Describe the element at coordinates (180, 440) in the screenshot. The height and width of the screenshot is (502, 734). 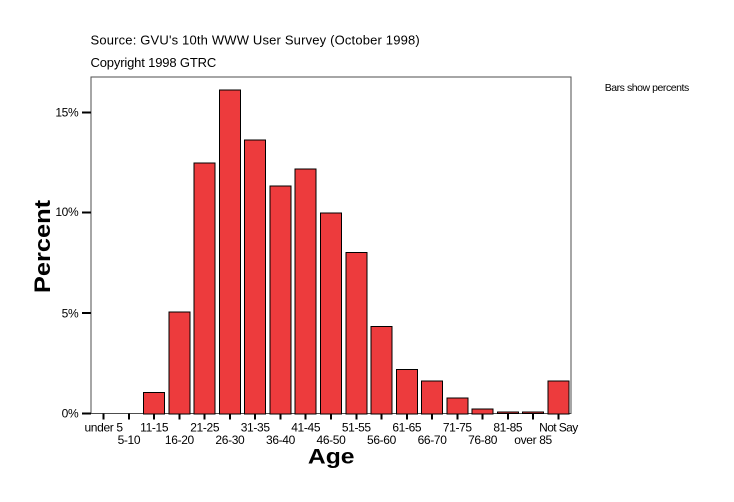
I see `svg-text: 16-20` at that location.